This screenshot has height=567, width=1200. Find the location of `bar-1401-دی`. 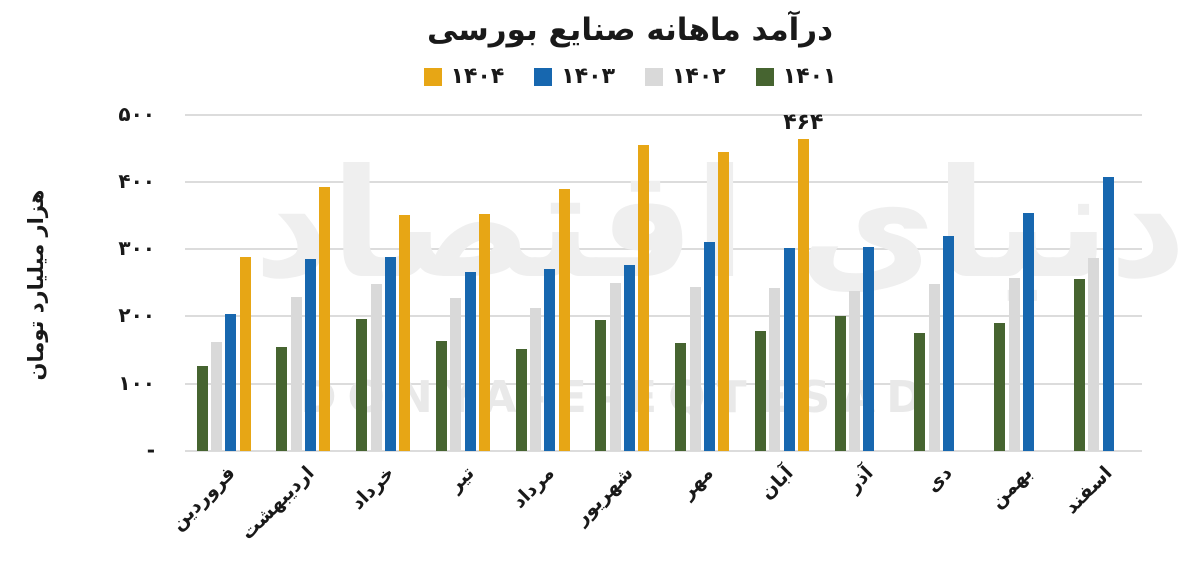

bar-1401-دی is located at coordinates (920, 392).